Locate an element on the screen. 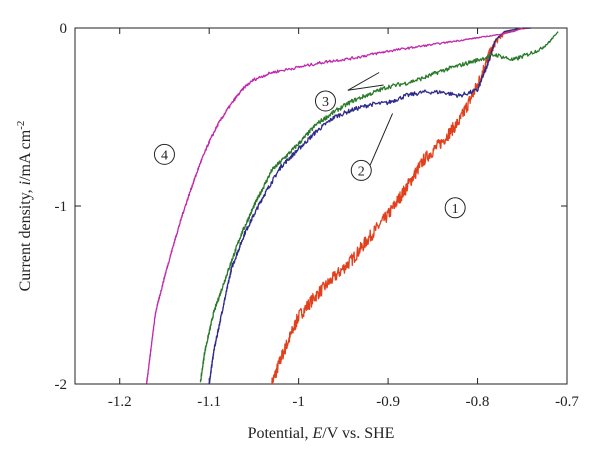 The width and height of the screenshot is (600, 461). marker-label: 4 is located at coordinates (164, 155).